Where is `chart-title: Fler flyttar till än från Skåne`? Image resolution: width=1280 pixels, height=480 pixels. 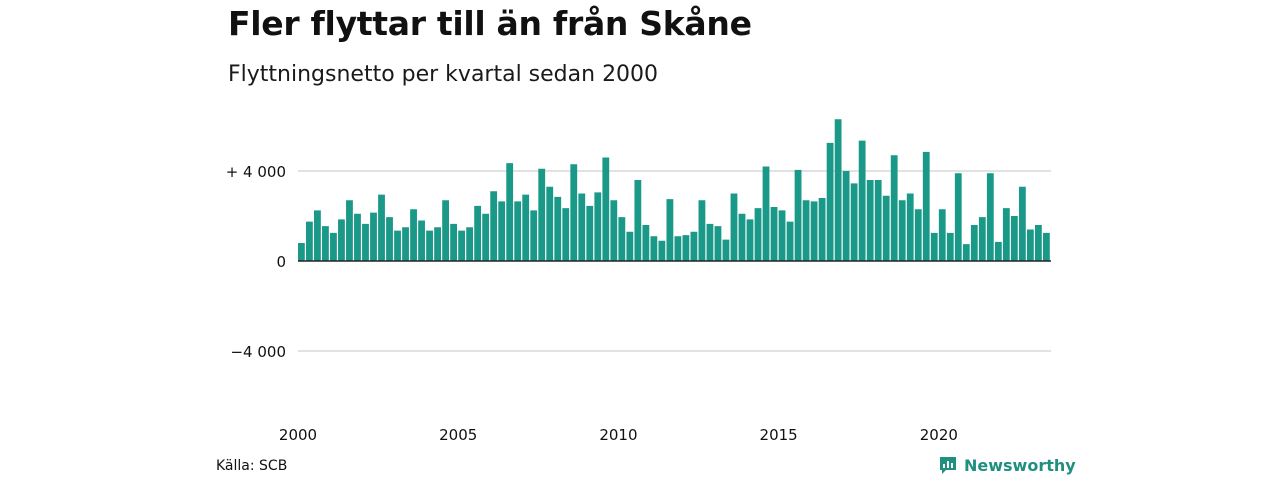
chart-title: Fler flyttar till än från Skåne is located at coordinates (490, 23).